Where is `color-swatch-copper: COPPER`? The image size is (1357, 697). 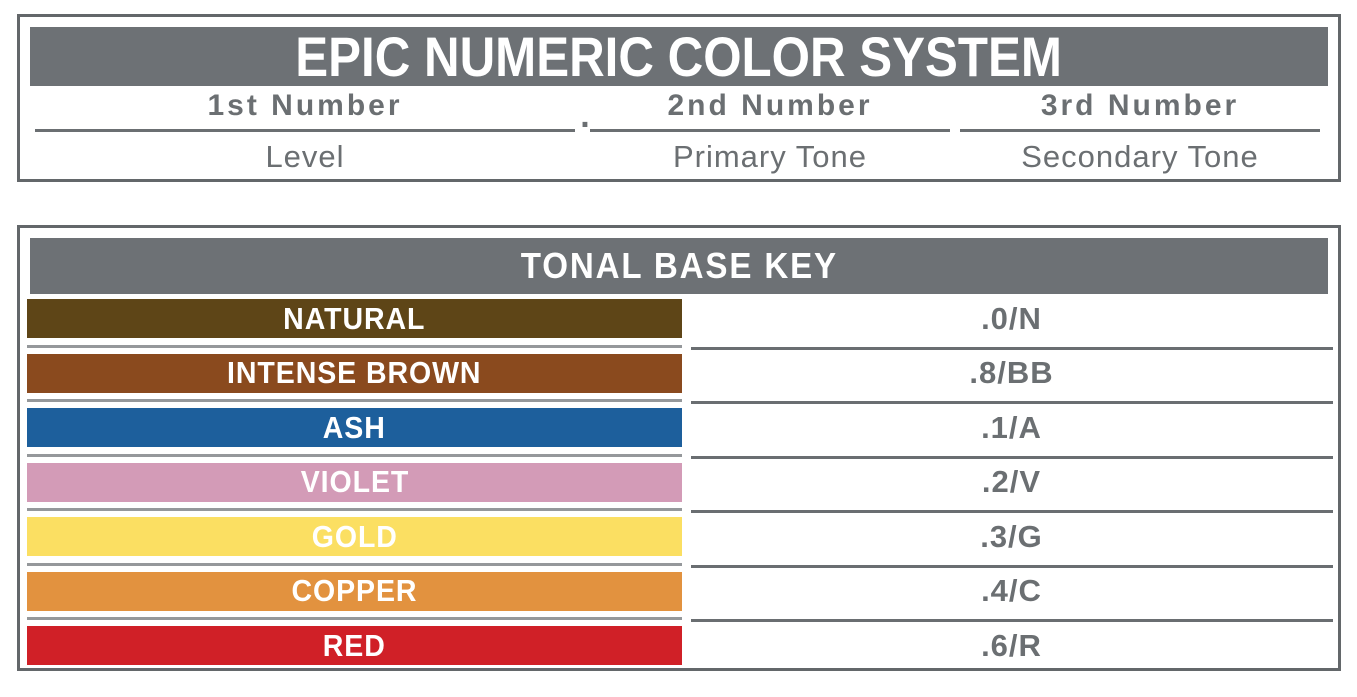 color-swatch-copper: COPPER is located at coordinates (354, 591).